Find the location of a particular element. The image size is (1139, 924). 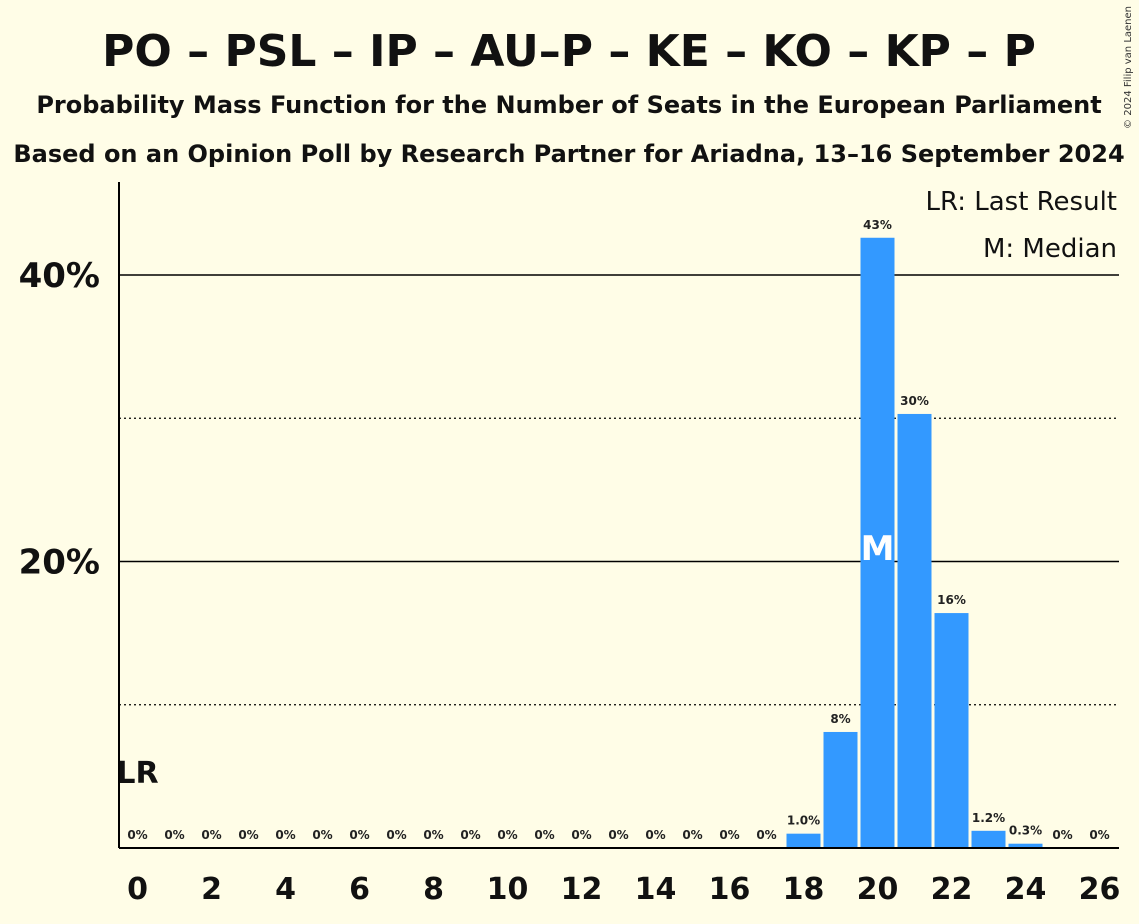

x-tick-label: 12 is located at coordinates (582, 889).